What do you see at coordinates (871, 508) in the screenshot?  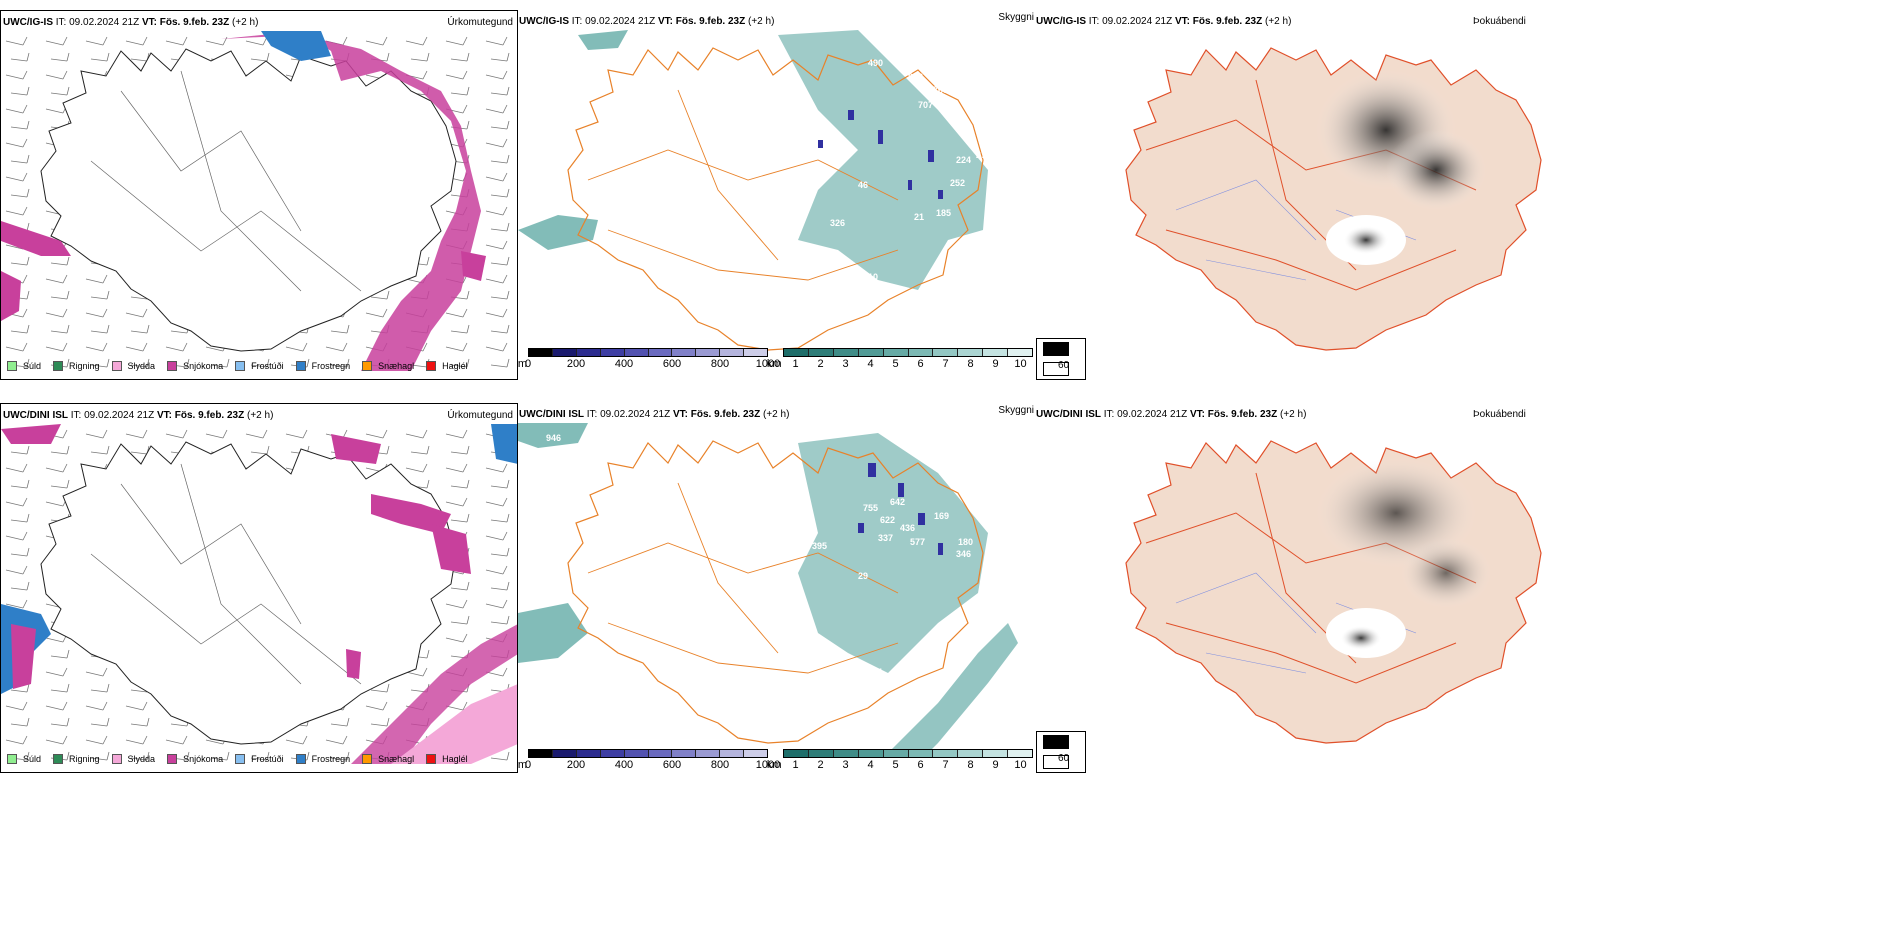 I see `cloud-base-label: 755` at bounding box center [871, 508].